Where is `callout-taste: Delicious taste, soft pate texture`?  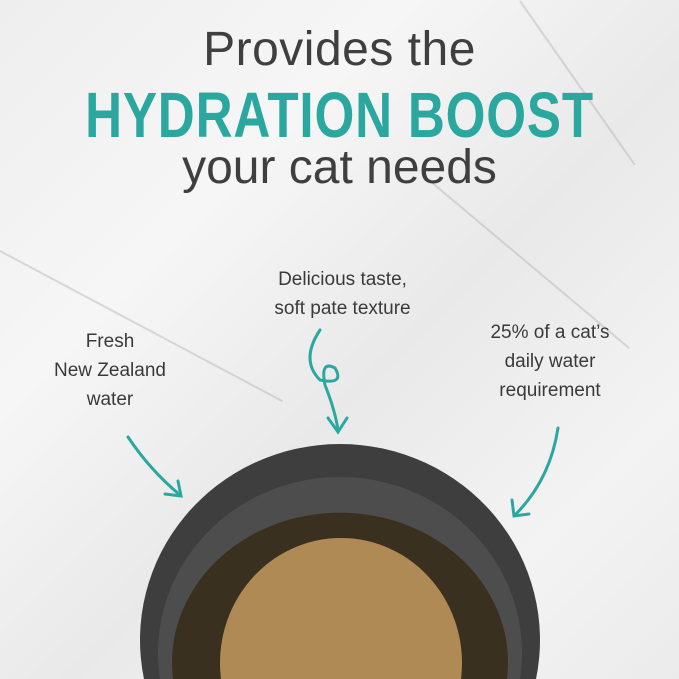
callout-taste: Delicious taste, soft pate texture is located at coordinates (342, 294).